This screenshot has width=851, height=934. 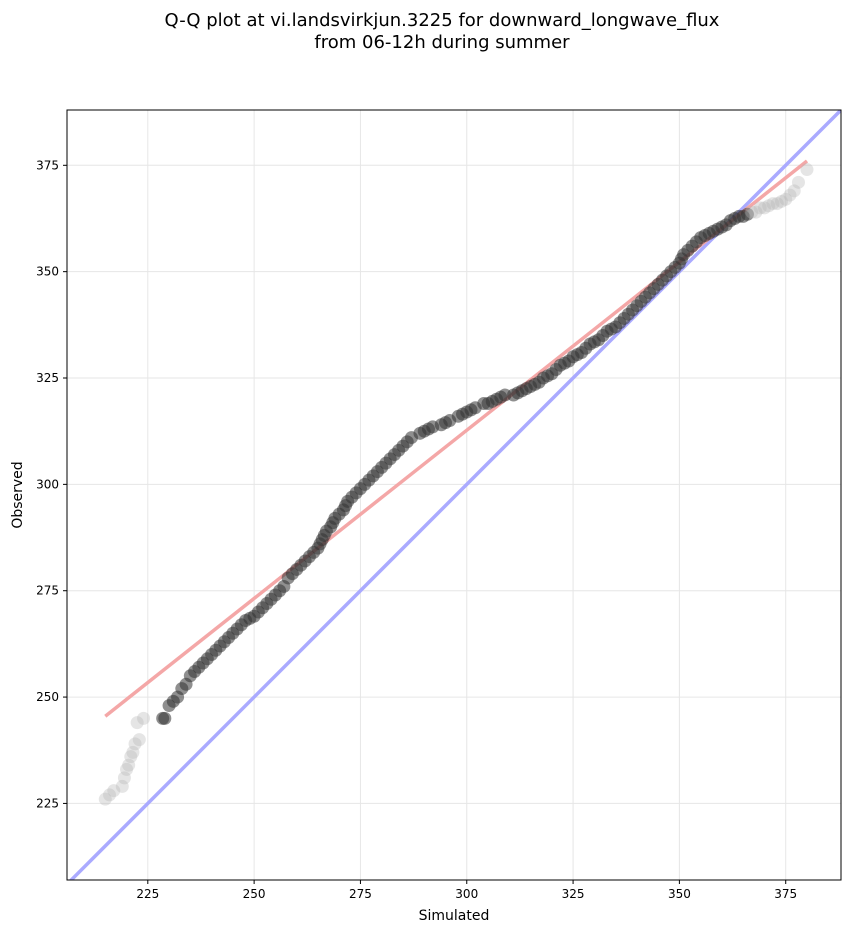 What do you see at coordinates (785, 894) in the screenshot?
I see `x-tick-label: 375` at bounding box center [785, 894].